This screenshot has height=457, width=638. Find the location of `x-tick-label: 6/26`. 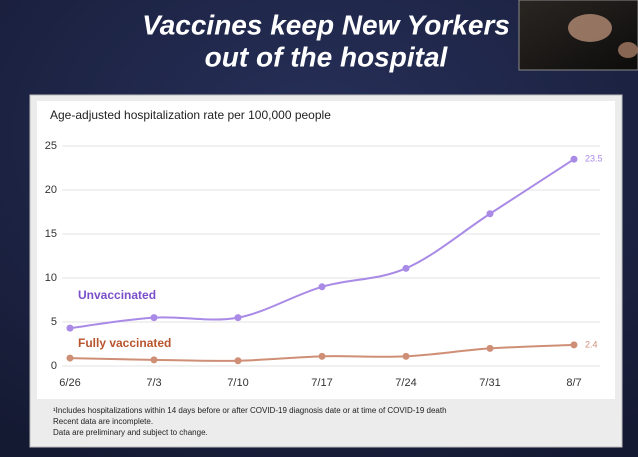

x-tick-label: 6/26 is located at coordinates (69, 383).